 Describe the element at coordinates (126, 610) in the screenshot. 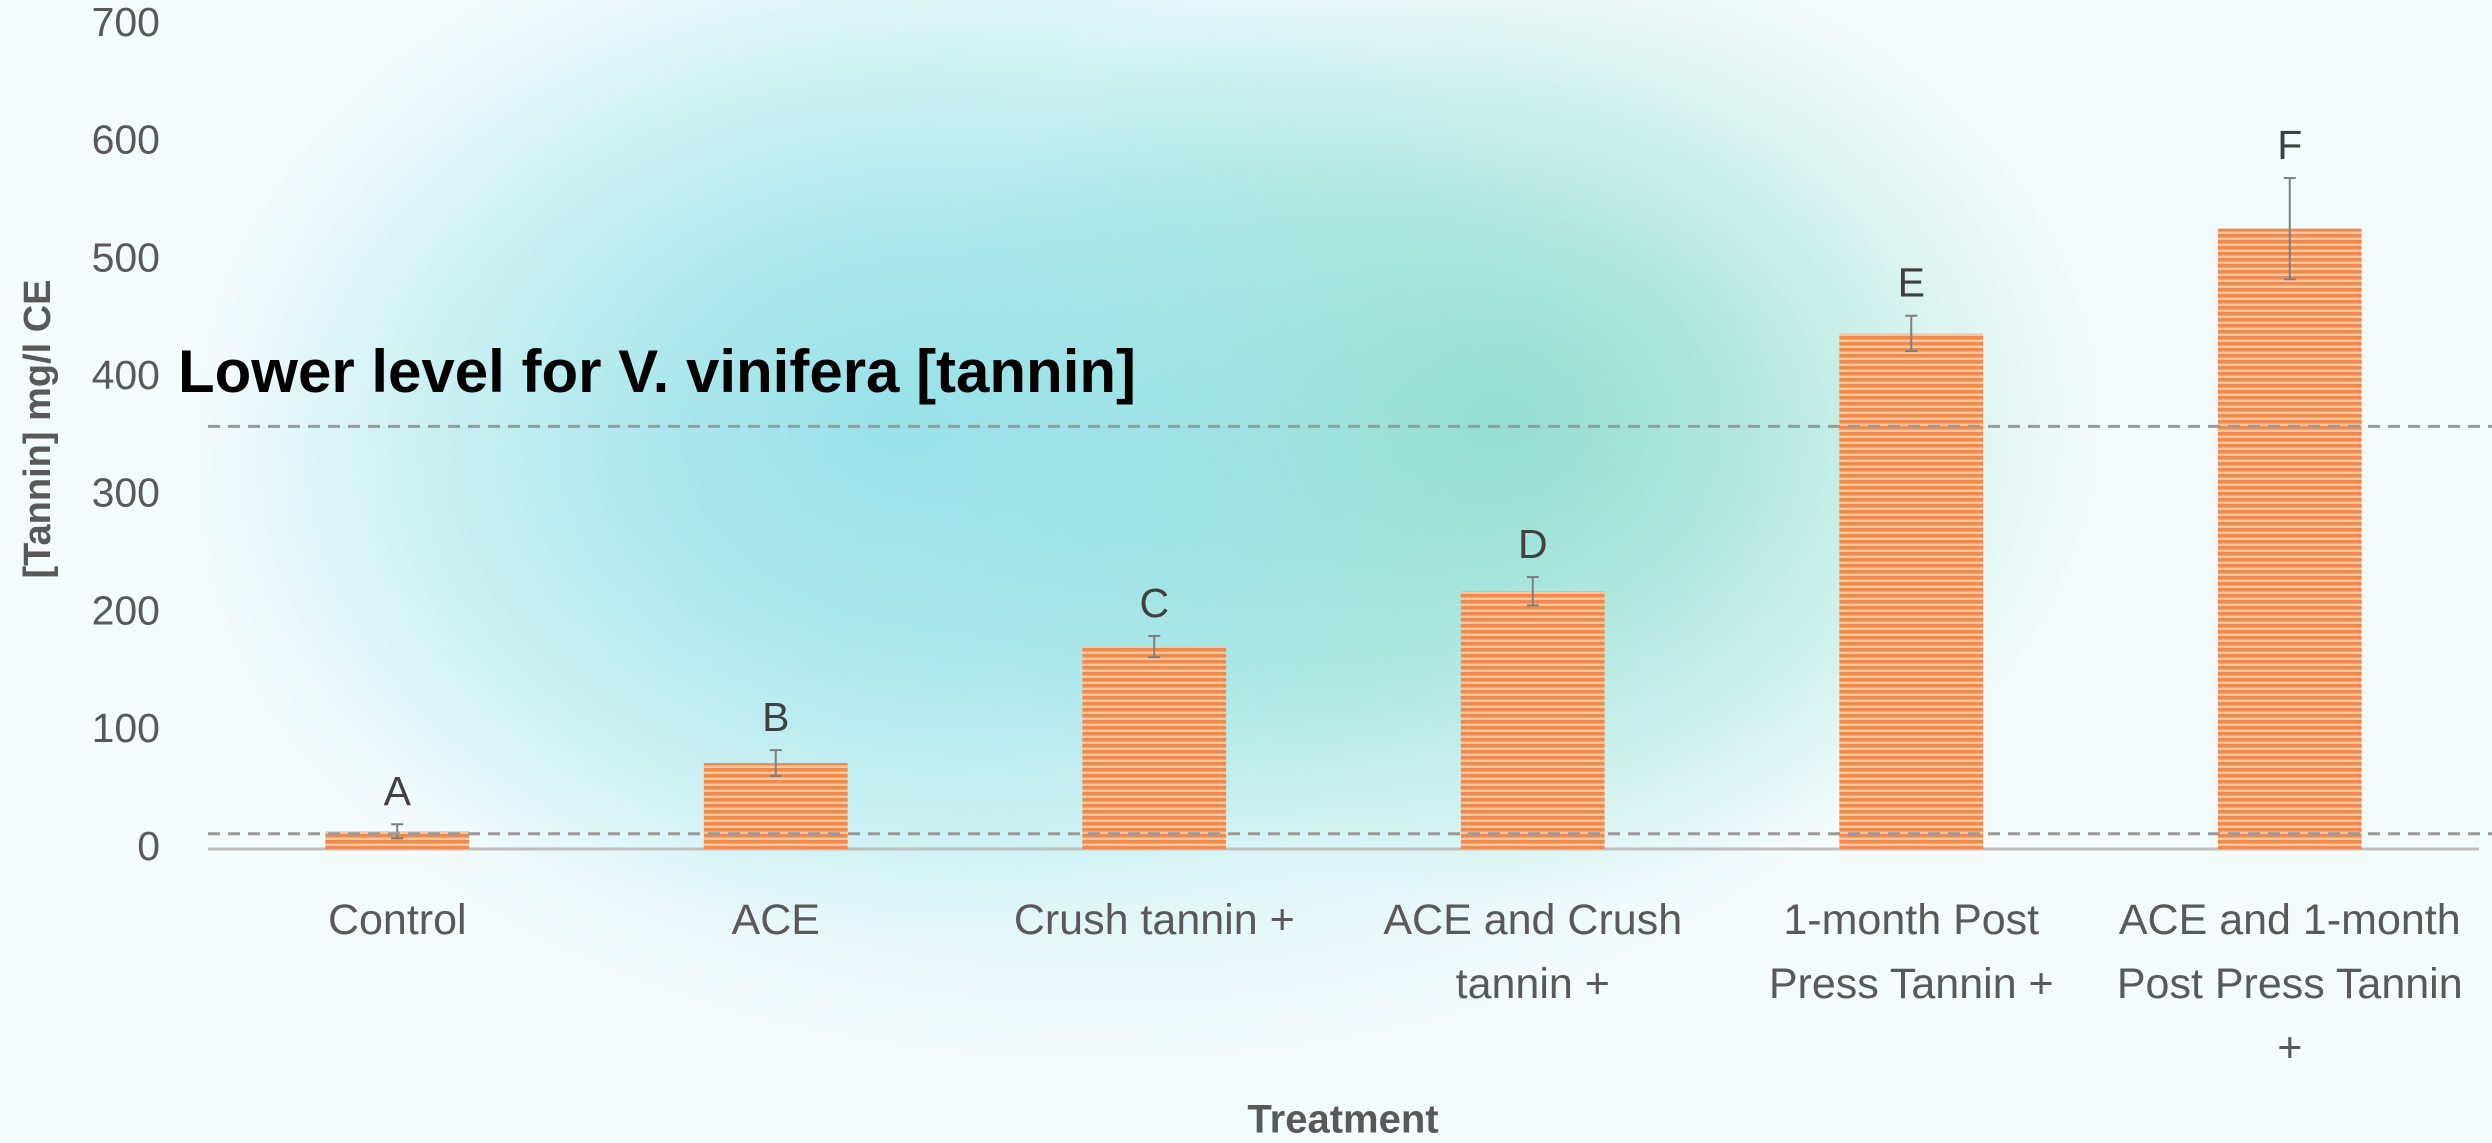

I see `y-tick-label: 200` at that location.